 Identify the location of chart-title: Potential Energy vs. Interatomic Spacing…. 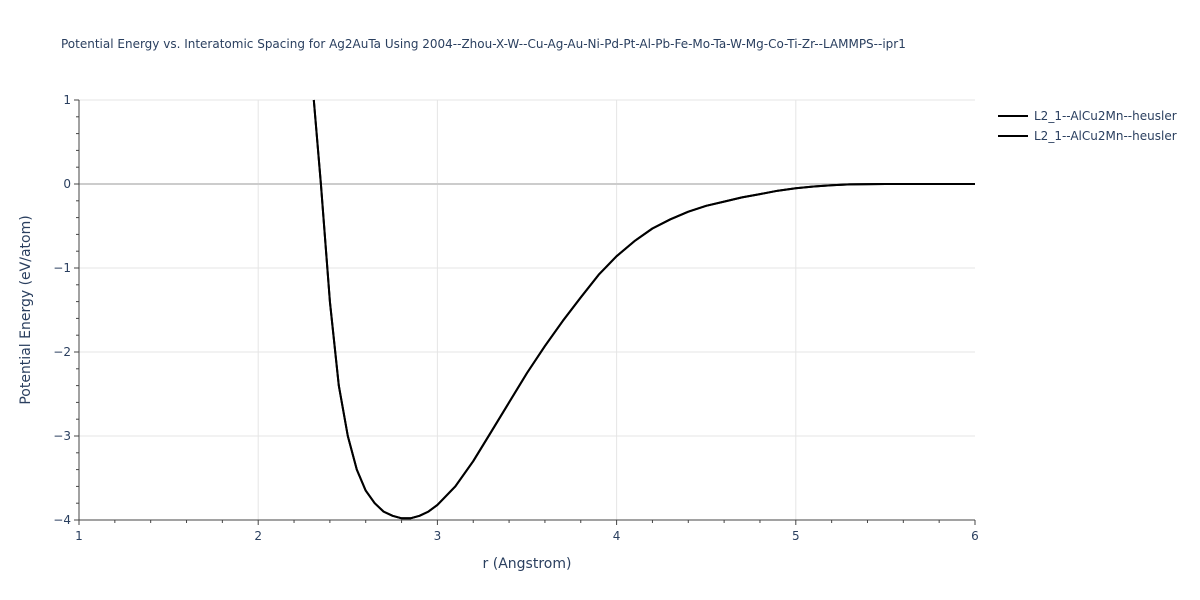
(483, 44).